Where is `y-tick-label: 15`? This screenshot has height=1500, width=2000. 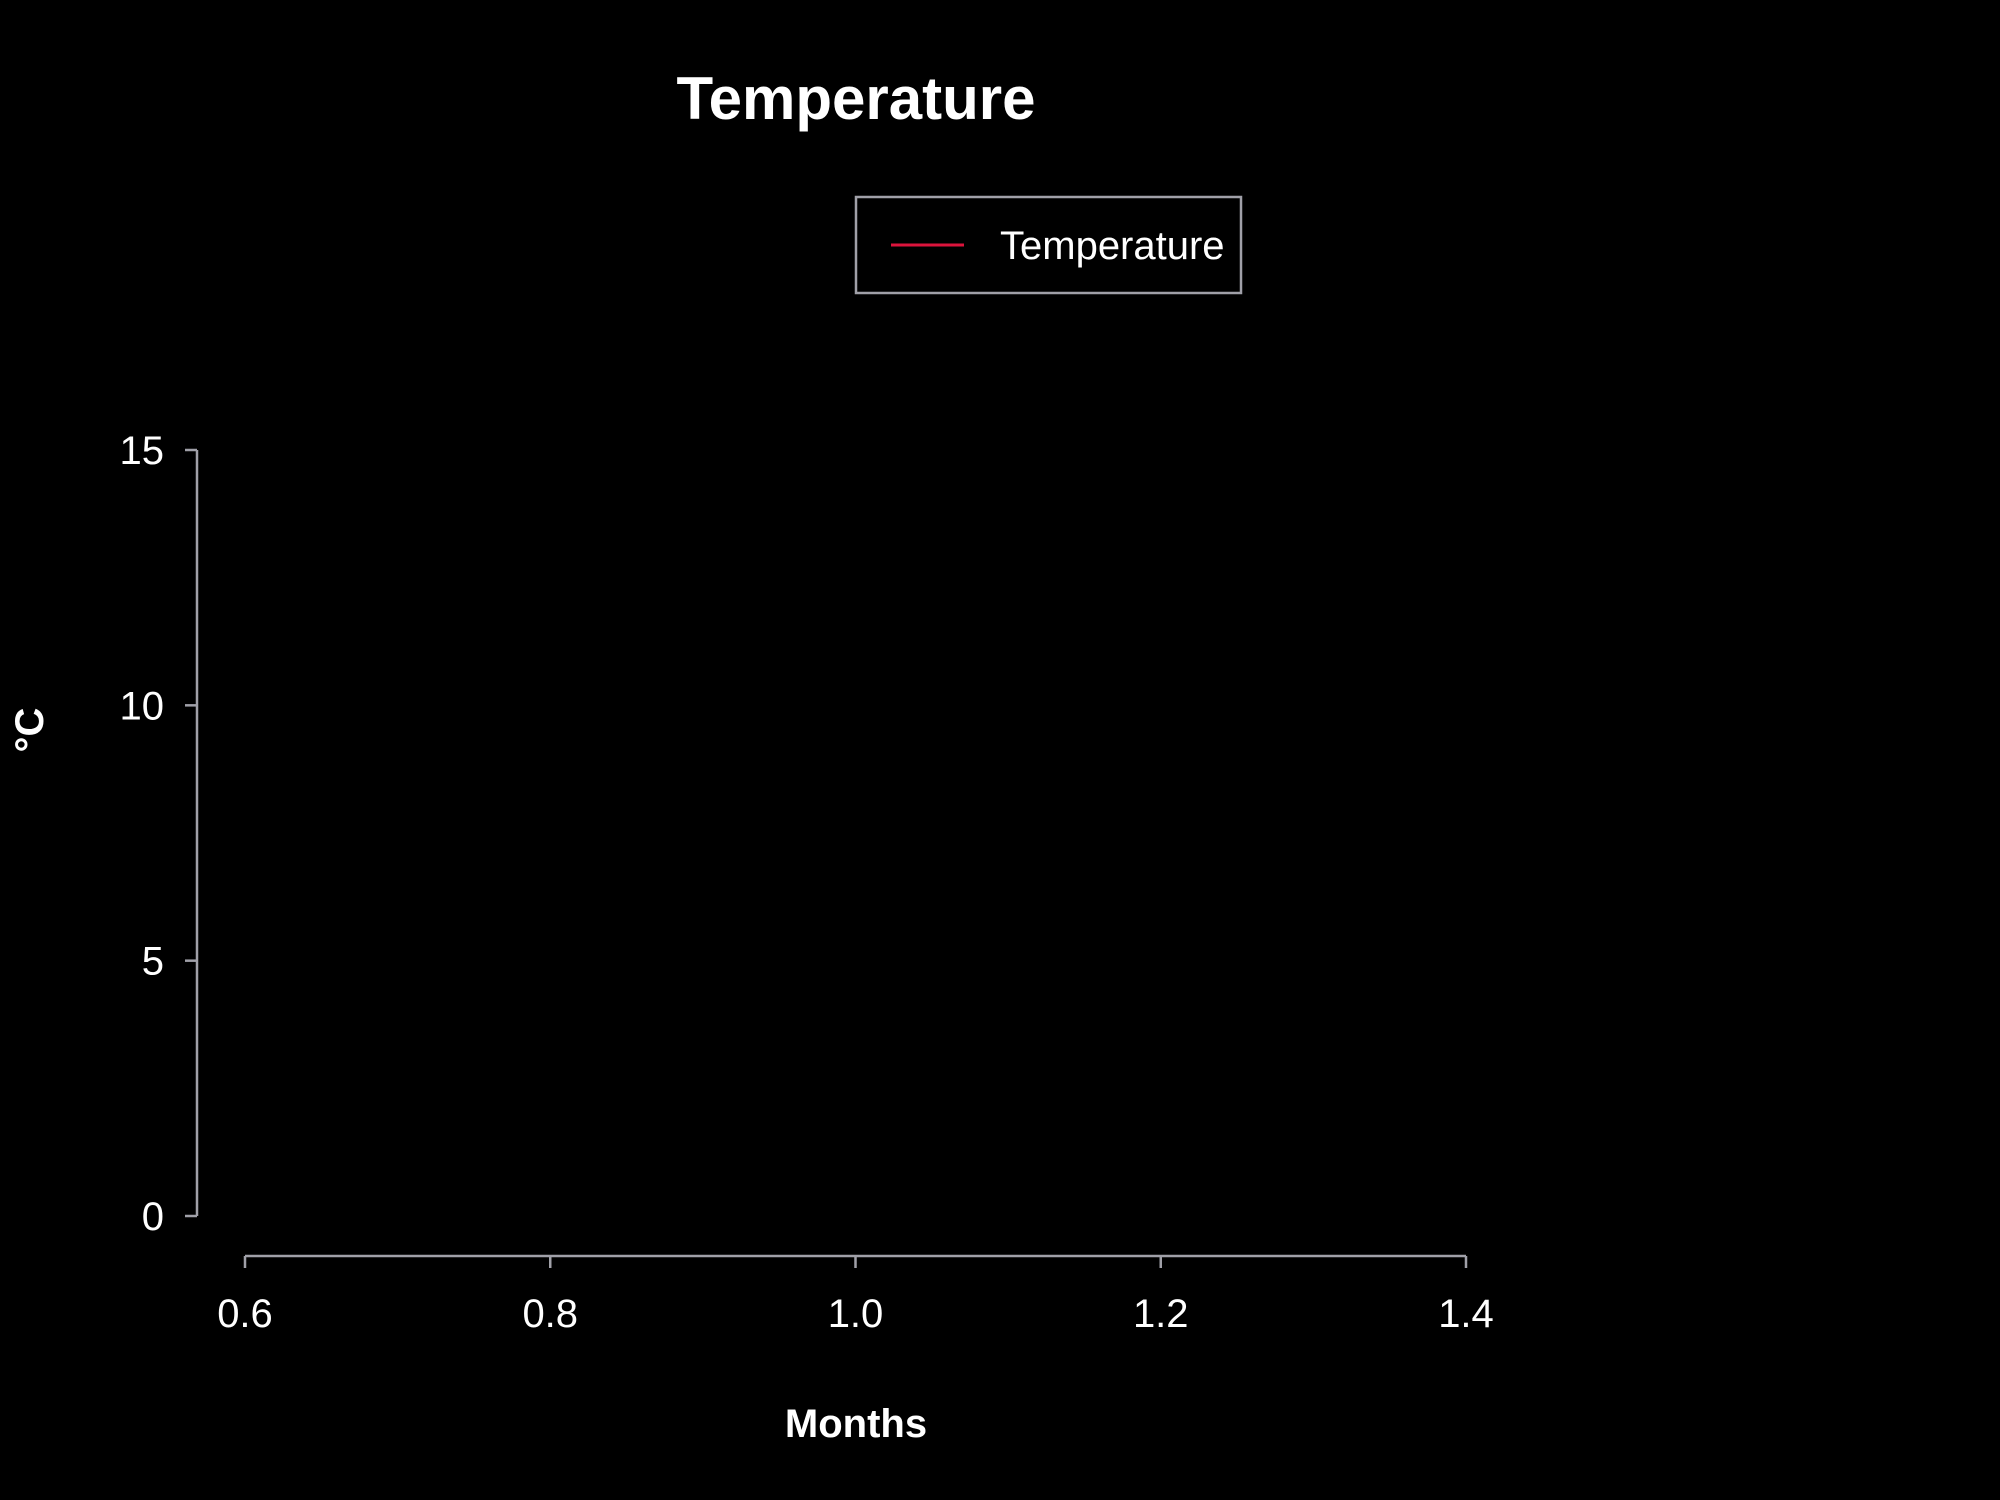 y-tick-label: 15 is located at coordinates (142, 451).